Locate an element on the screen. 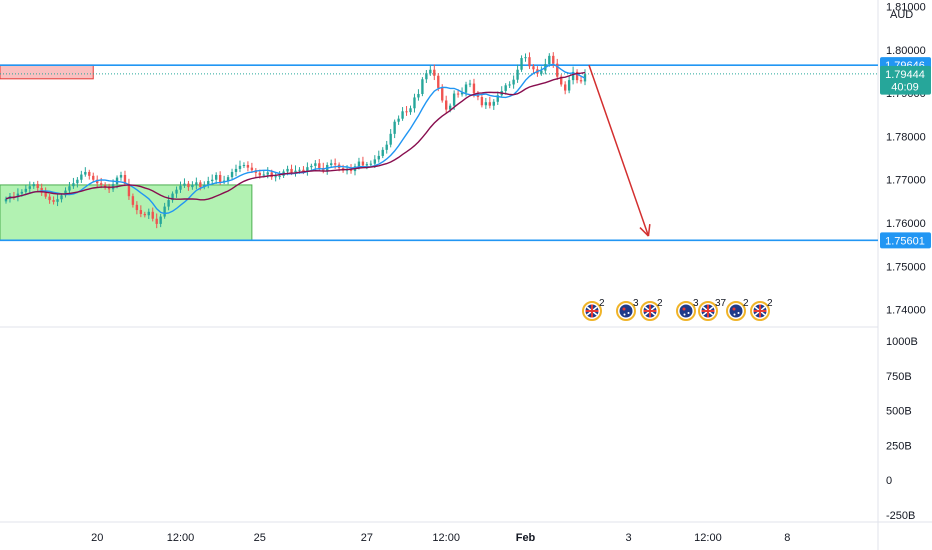 The height and width of the screenshot is (550, 932). event-uk-5: 37 is located at coordinates (712, 309).